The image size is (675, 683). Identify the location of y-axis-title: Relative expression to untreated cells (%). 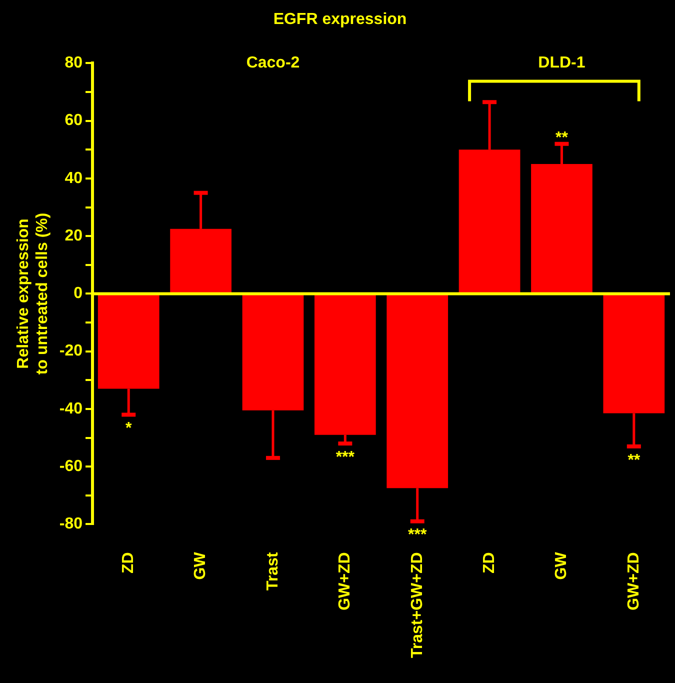
(33, 293).